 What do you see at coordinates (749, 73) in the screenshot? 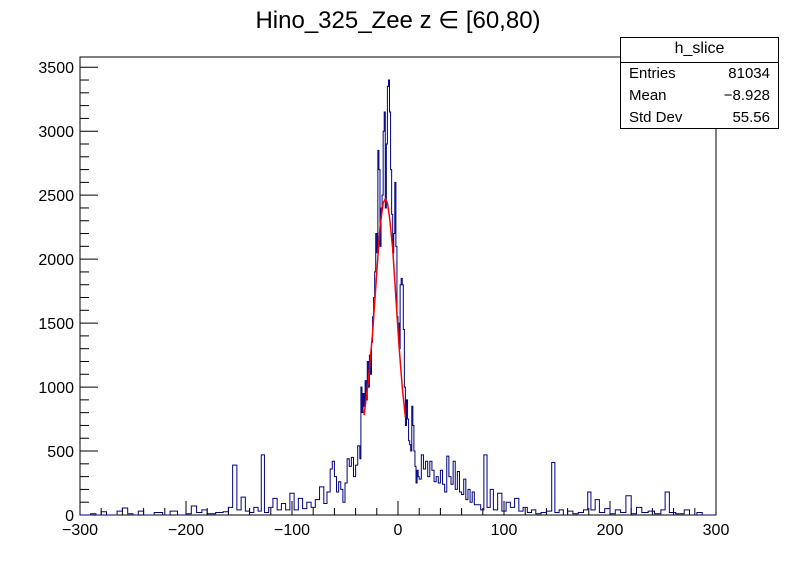
I see `stats-value: 81034` at bounding box center [749, 73].